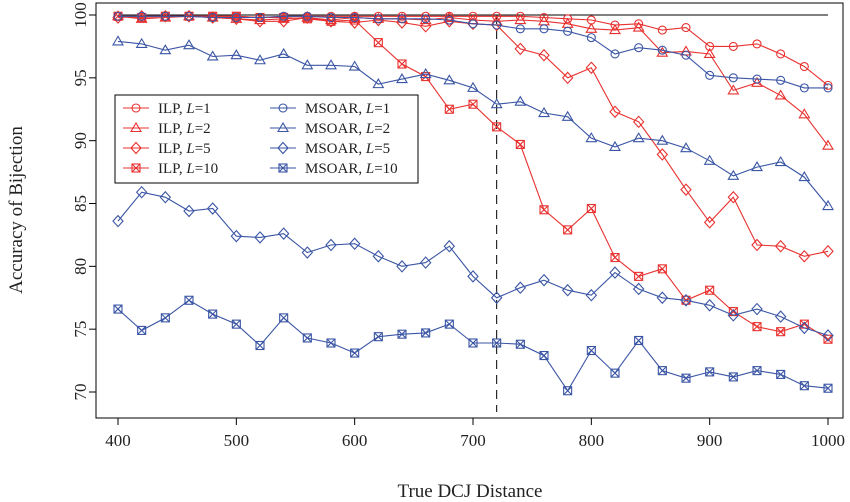 The height and width of the screenshot is (502, 850). Describe the element at coordinates (80, 203) in the screenshot. I see `y-tick-label: 85` at that location.